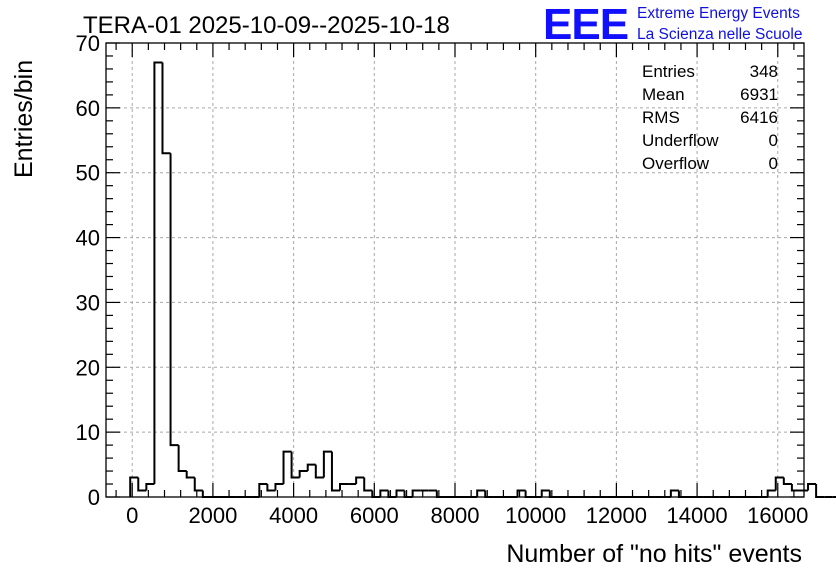 This screenshot has height=572, width=836. I want to click on stats-label: Underflow, so click(680, 140).